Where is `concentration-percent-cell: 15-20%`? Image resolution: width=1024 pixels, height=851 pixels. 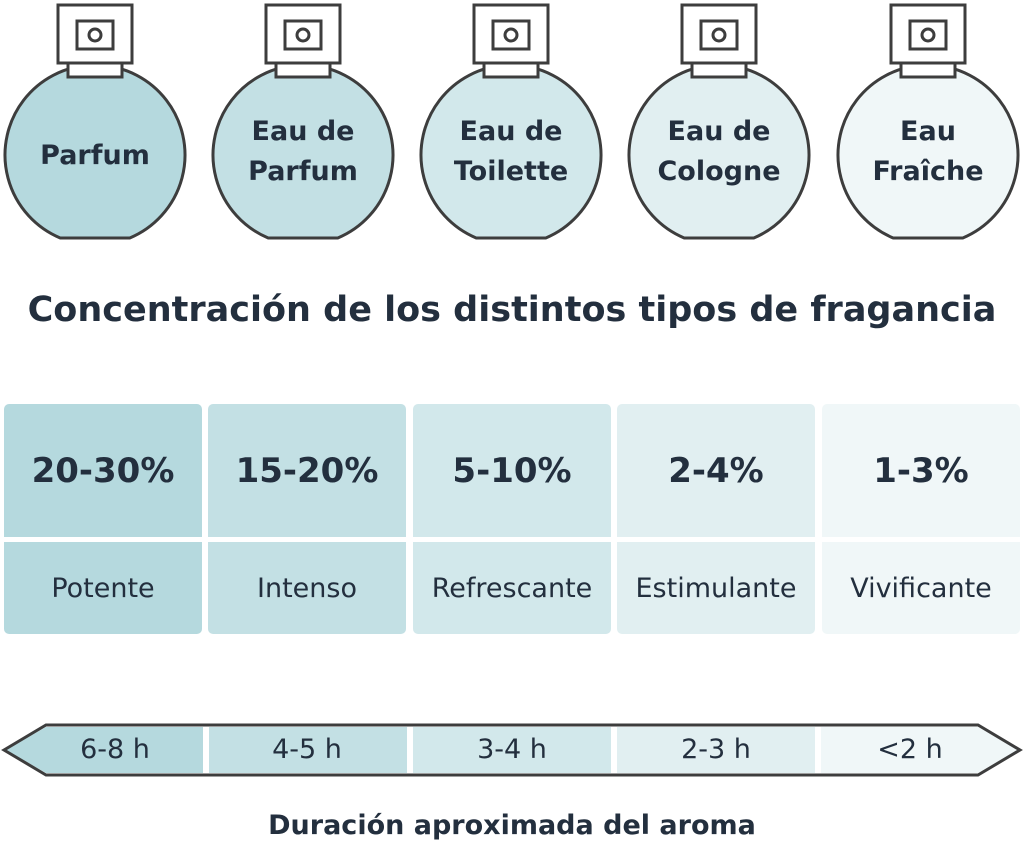
concentration-percent-cell: 15-20% is located at coordinates (307, 470).